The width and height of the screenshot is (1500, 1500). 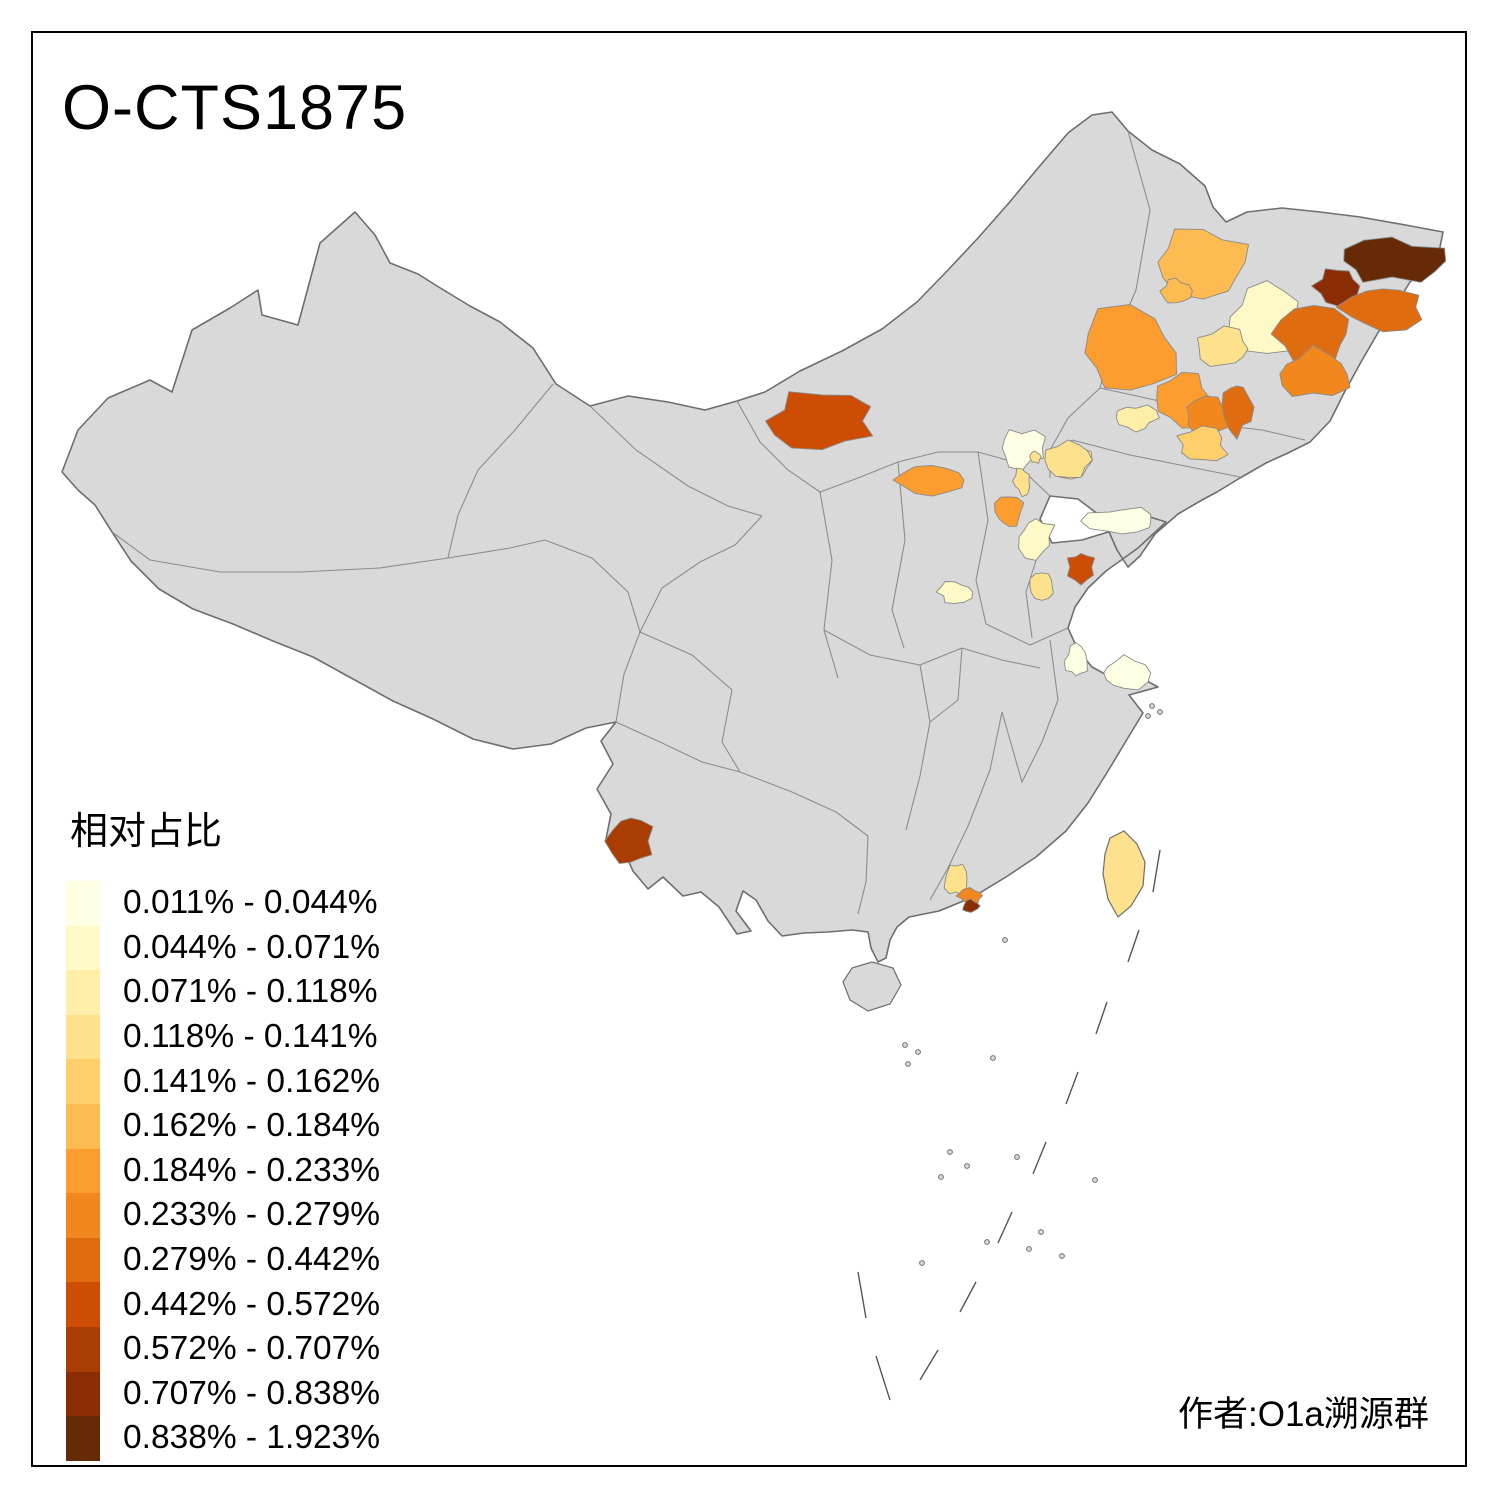 I want to click on legend-row-8: 0.233% - 0.279%, so click(x=223, y=1215).